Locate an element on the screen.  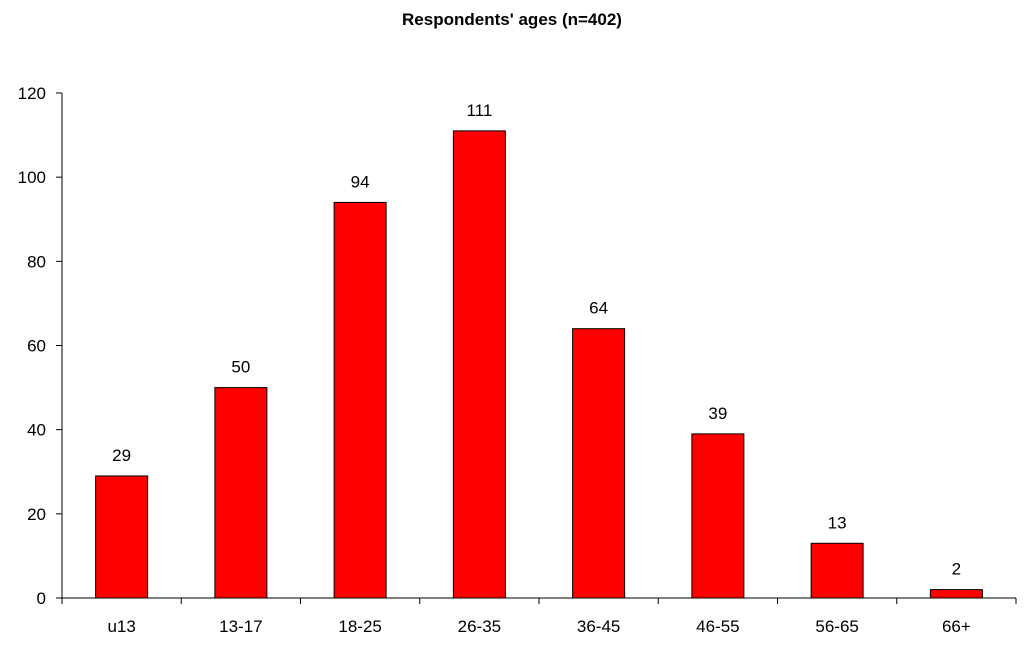
data-label: 29 is located at coordinates (121, 455).